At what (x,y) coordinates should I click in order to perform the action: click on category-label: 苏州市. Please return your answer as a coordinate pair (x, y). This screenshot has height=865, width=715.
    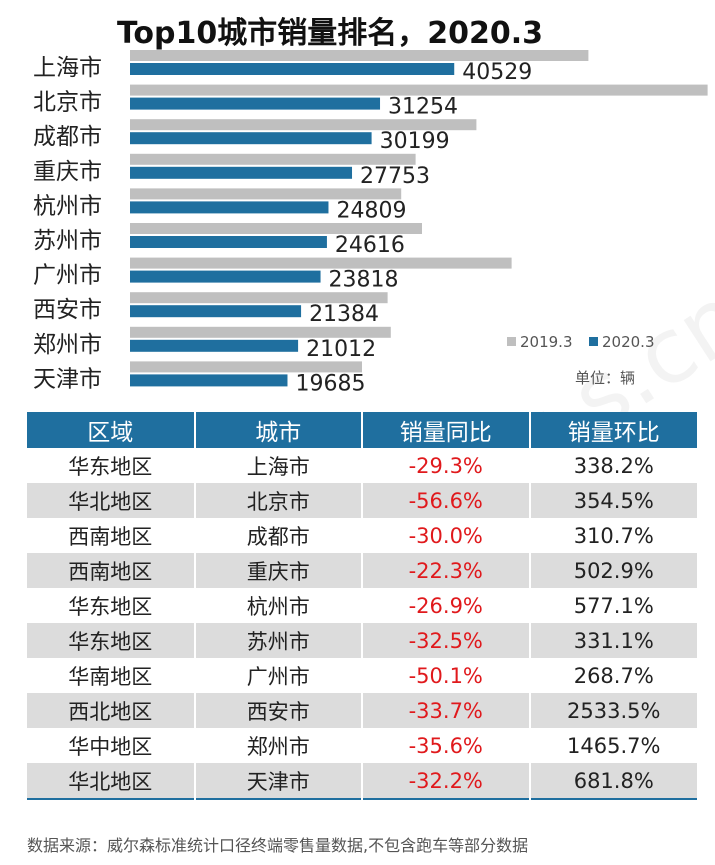
    Looking at the image, I should click on (67, 241).